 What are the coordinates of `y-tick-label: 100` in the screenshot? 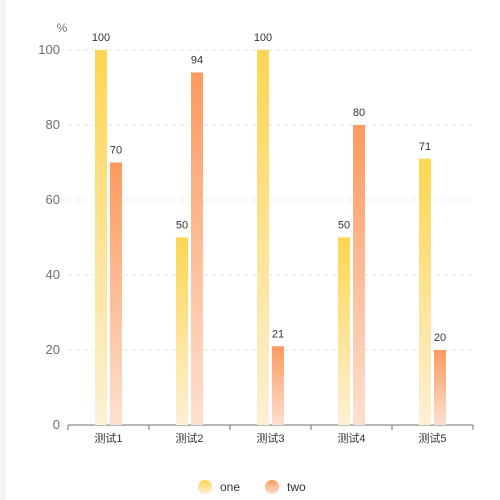 It's located at (49, 49).